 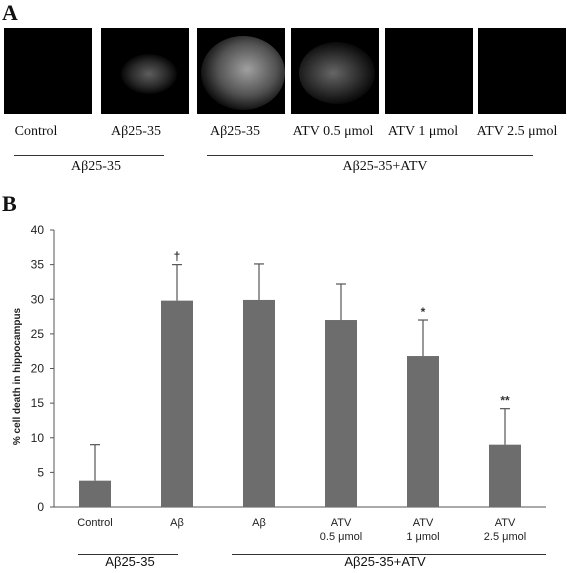 What do you see at coordinates (36, 131) in the screenshot?
I see `micrograph-label-control: Control` at bounding box center [36, 131].